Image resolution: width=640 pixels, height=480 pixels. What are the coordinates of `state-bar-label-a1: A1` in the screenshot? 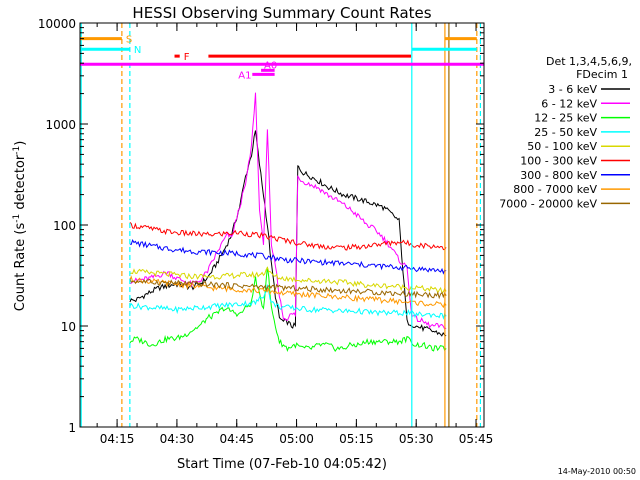 It's located at (244, 75).